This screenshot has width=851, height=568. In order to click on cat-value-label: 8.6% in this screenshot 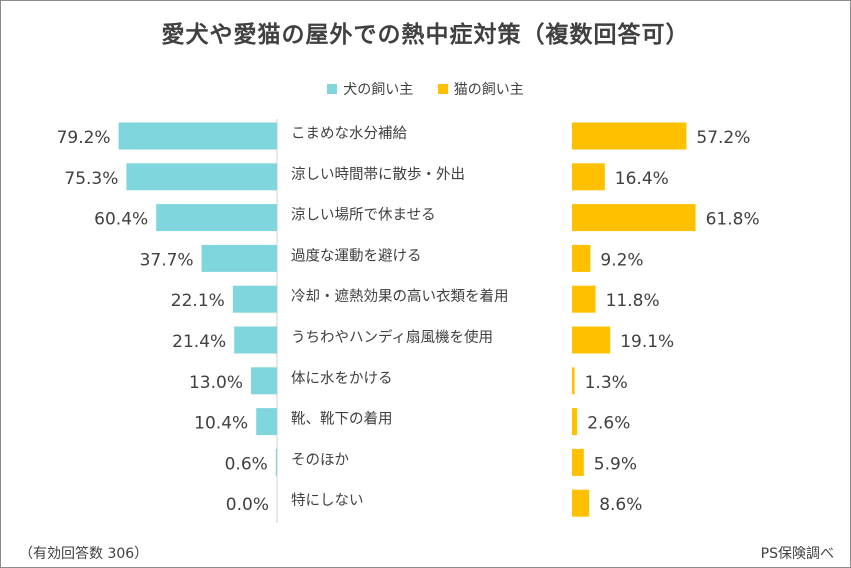, I will do `click(620, 505)`.